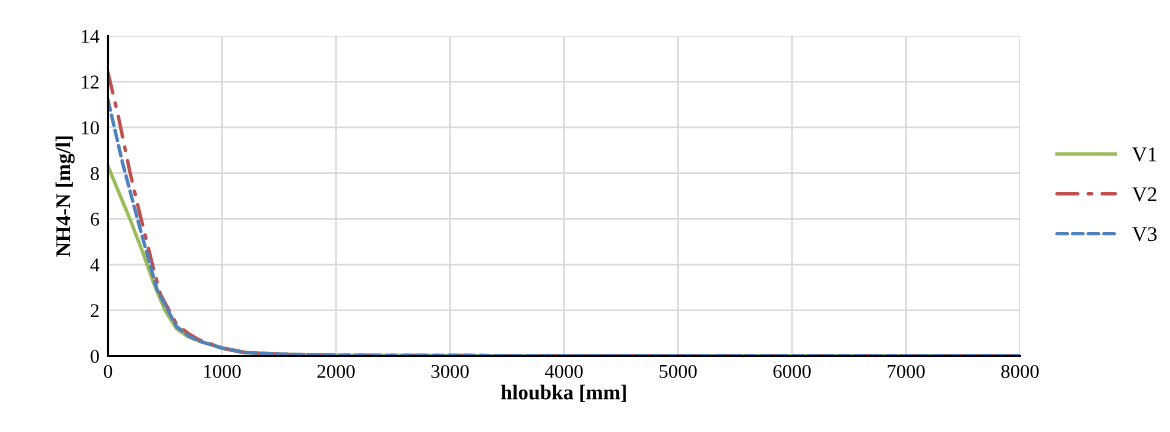 The height and width of the screenshot is (432, 1170). What do you see at coordinates (1144, 194) in the screenshot?
I see `legend-label: V2` at bounding box center [1144, 194].